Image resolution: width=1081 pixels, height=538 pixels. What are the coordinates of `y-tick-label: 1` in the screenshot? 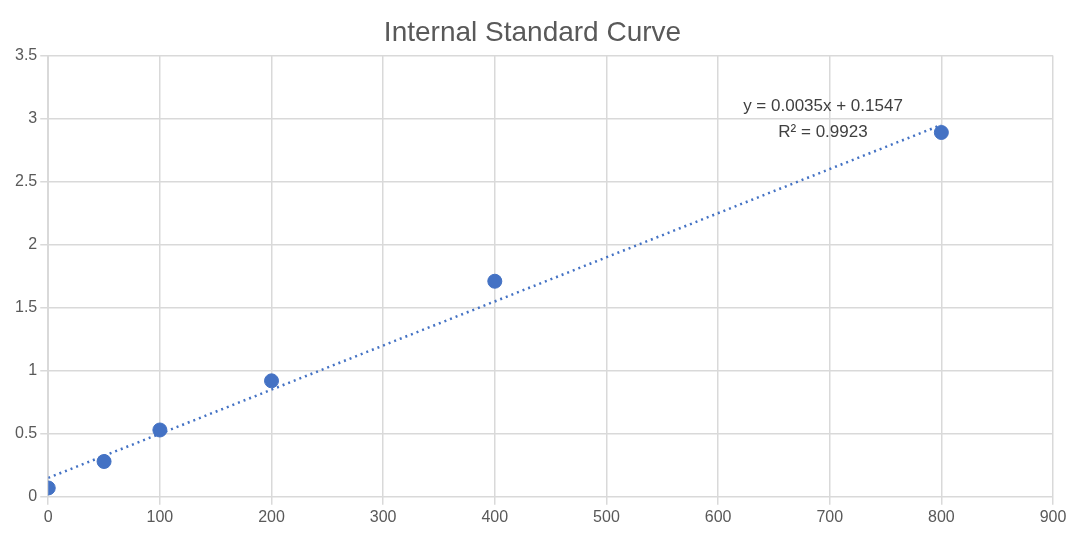 It's located at (33, 370).